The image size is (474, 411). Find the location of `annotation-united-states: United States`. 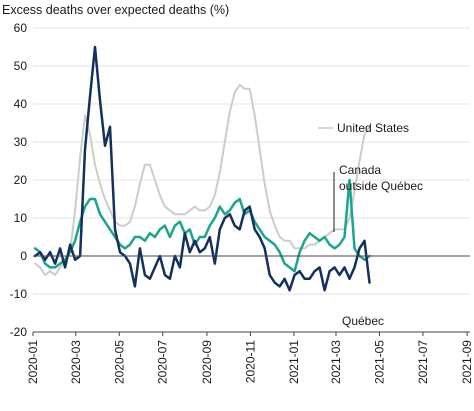

annotation-united-states: United States is located at coordinates (373, 128).